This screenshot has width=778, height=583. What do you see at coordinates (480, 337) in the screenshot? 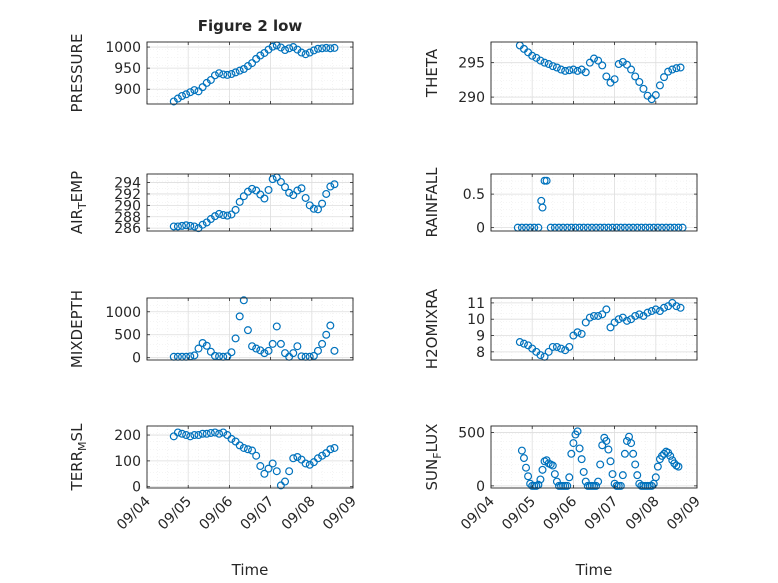
I see `y-tick-label: 9` at bounding box center [480, 337].